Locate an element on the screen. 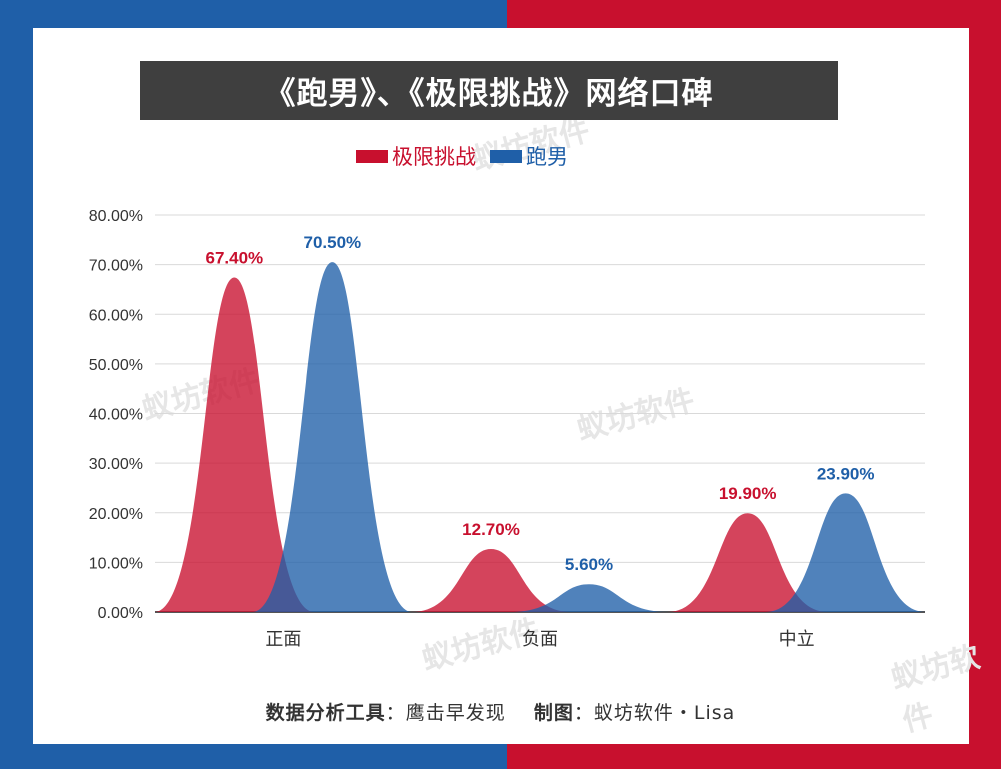  legend-item-paonan: 跑男 is located at coordinates (529, 156).